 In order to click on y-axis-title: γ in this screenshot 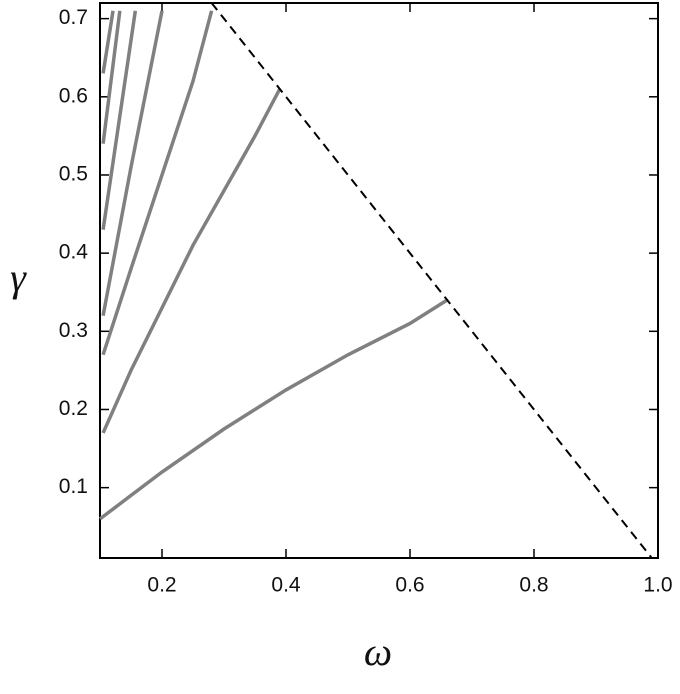, I will do `click(18, 277)`.